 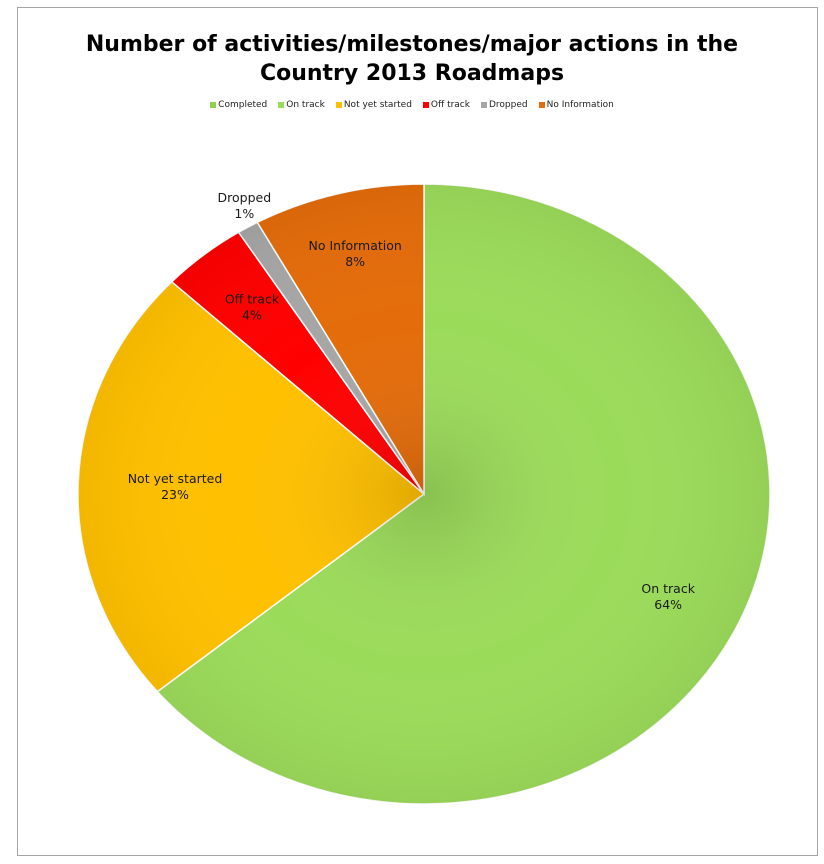 I want to click on legend-swatch-no-information, so click(x=541, y=105).